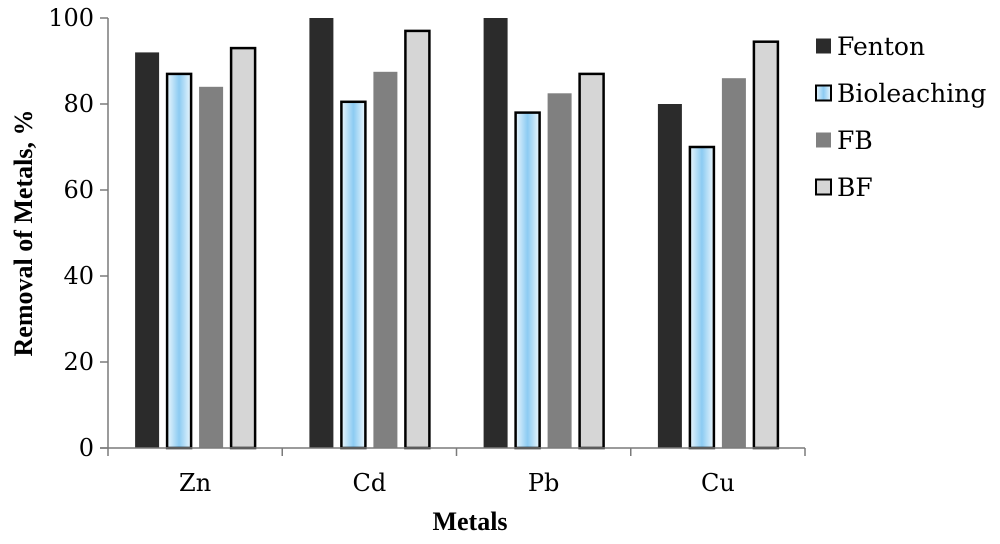  I want to click on legend: Fenton Bioleaching FB BF, so click(900, 117).